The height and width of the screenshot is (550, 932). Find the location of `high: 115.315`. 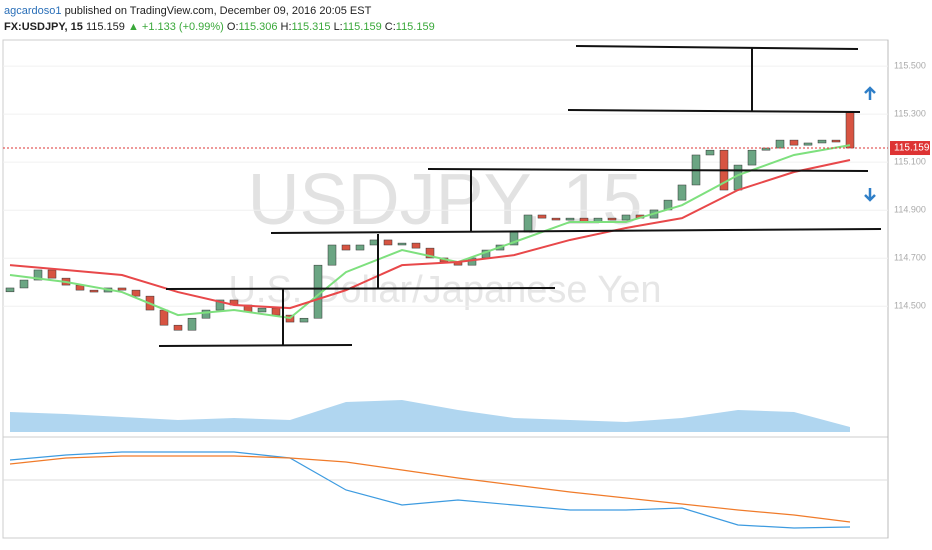

high: 115.315 is located at coordinates (311, 27).